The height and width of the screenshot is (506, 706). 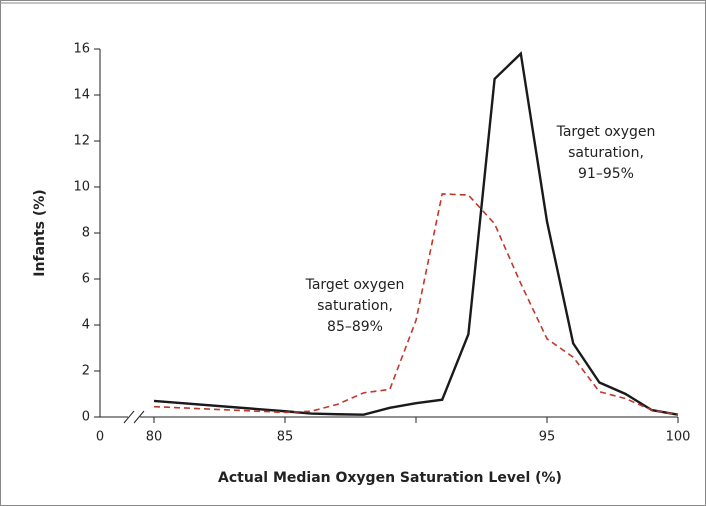 What do you see at coordinates (40, 232) in the screenshot?
I see `y-axis-title: Infants (%)` at bounding box center [40, 232].